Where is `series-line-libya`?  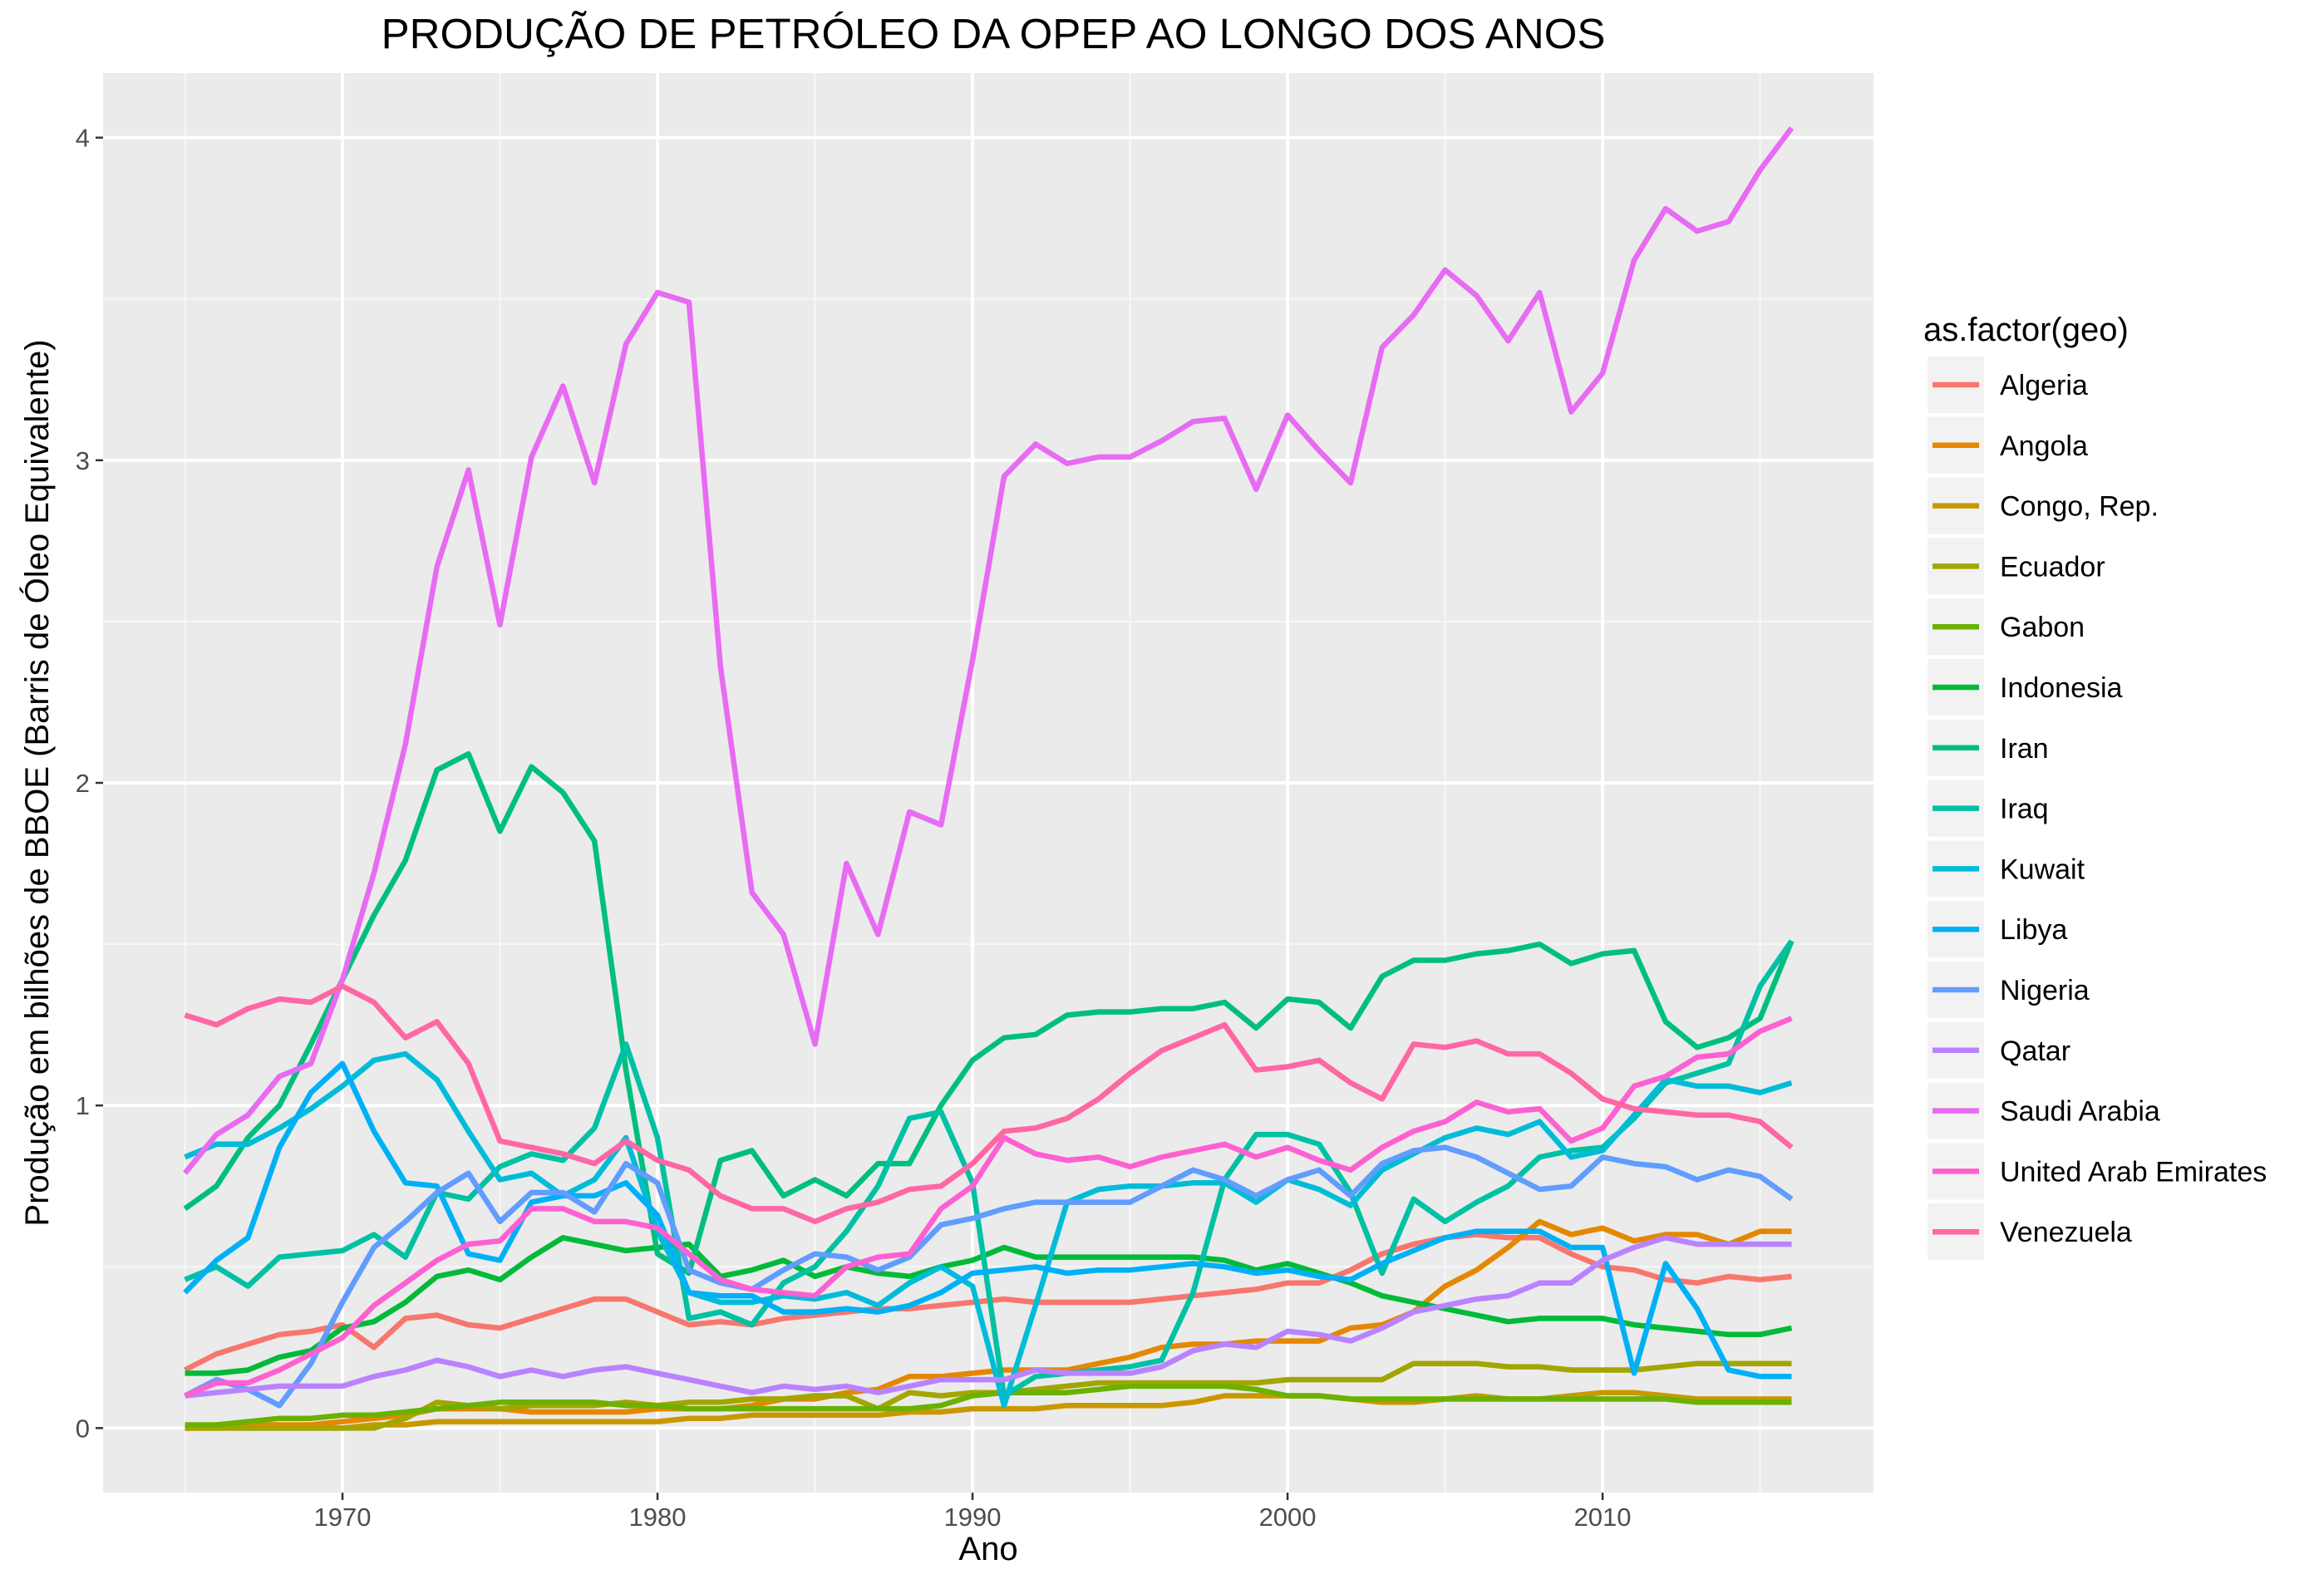
series-line-libya is located at coordinates (988, 1220).